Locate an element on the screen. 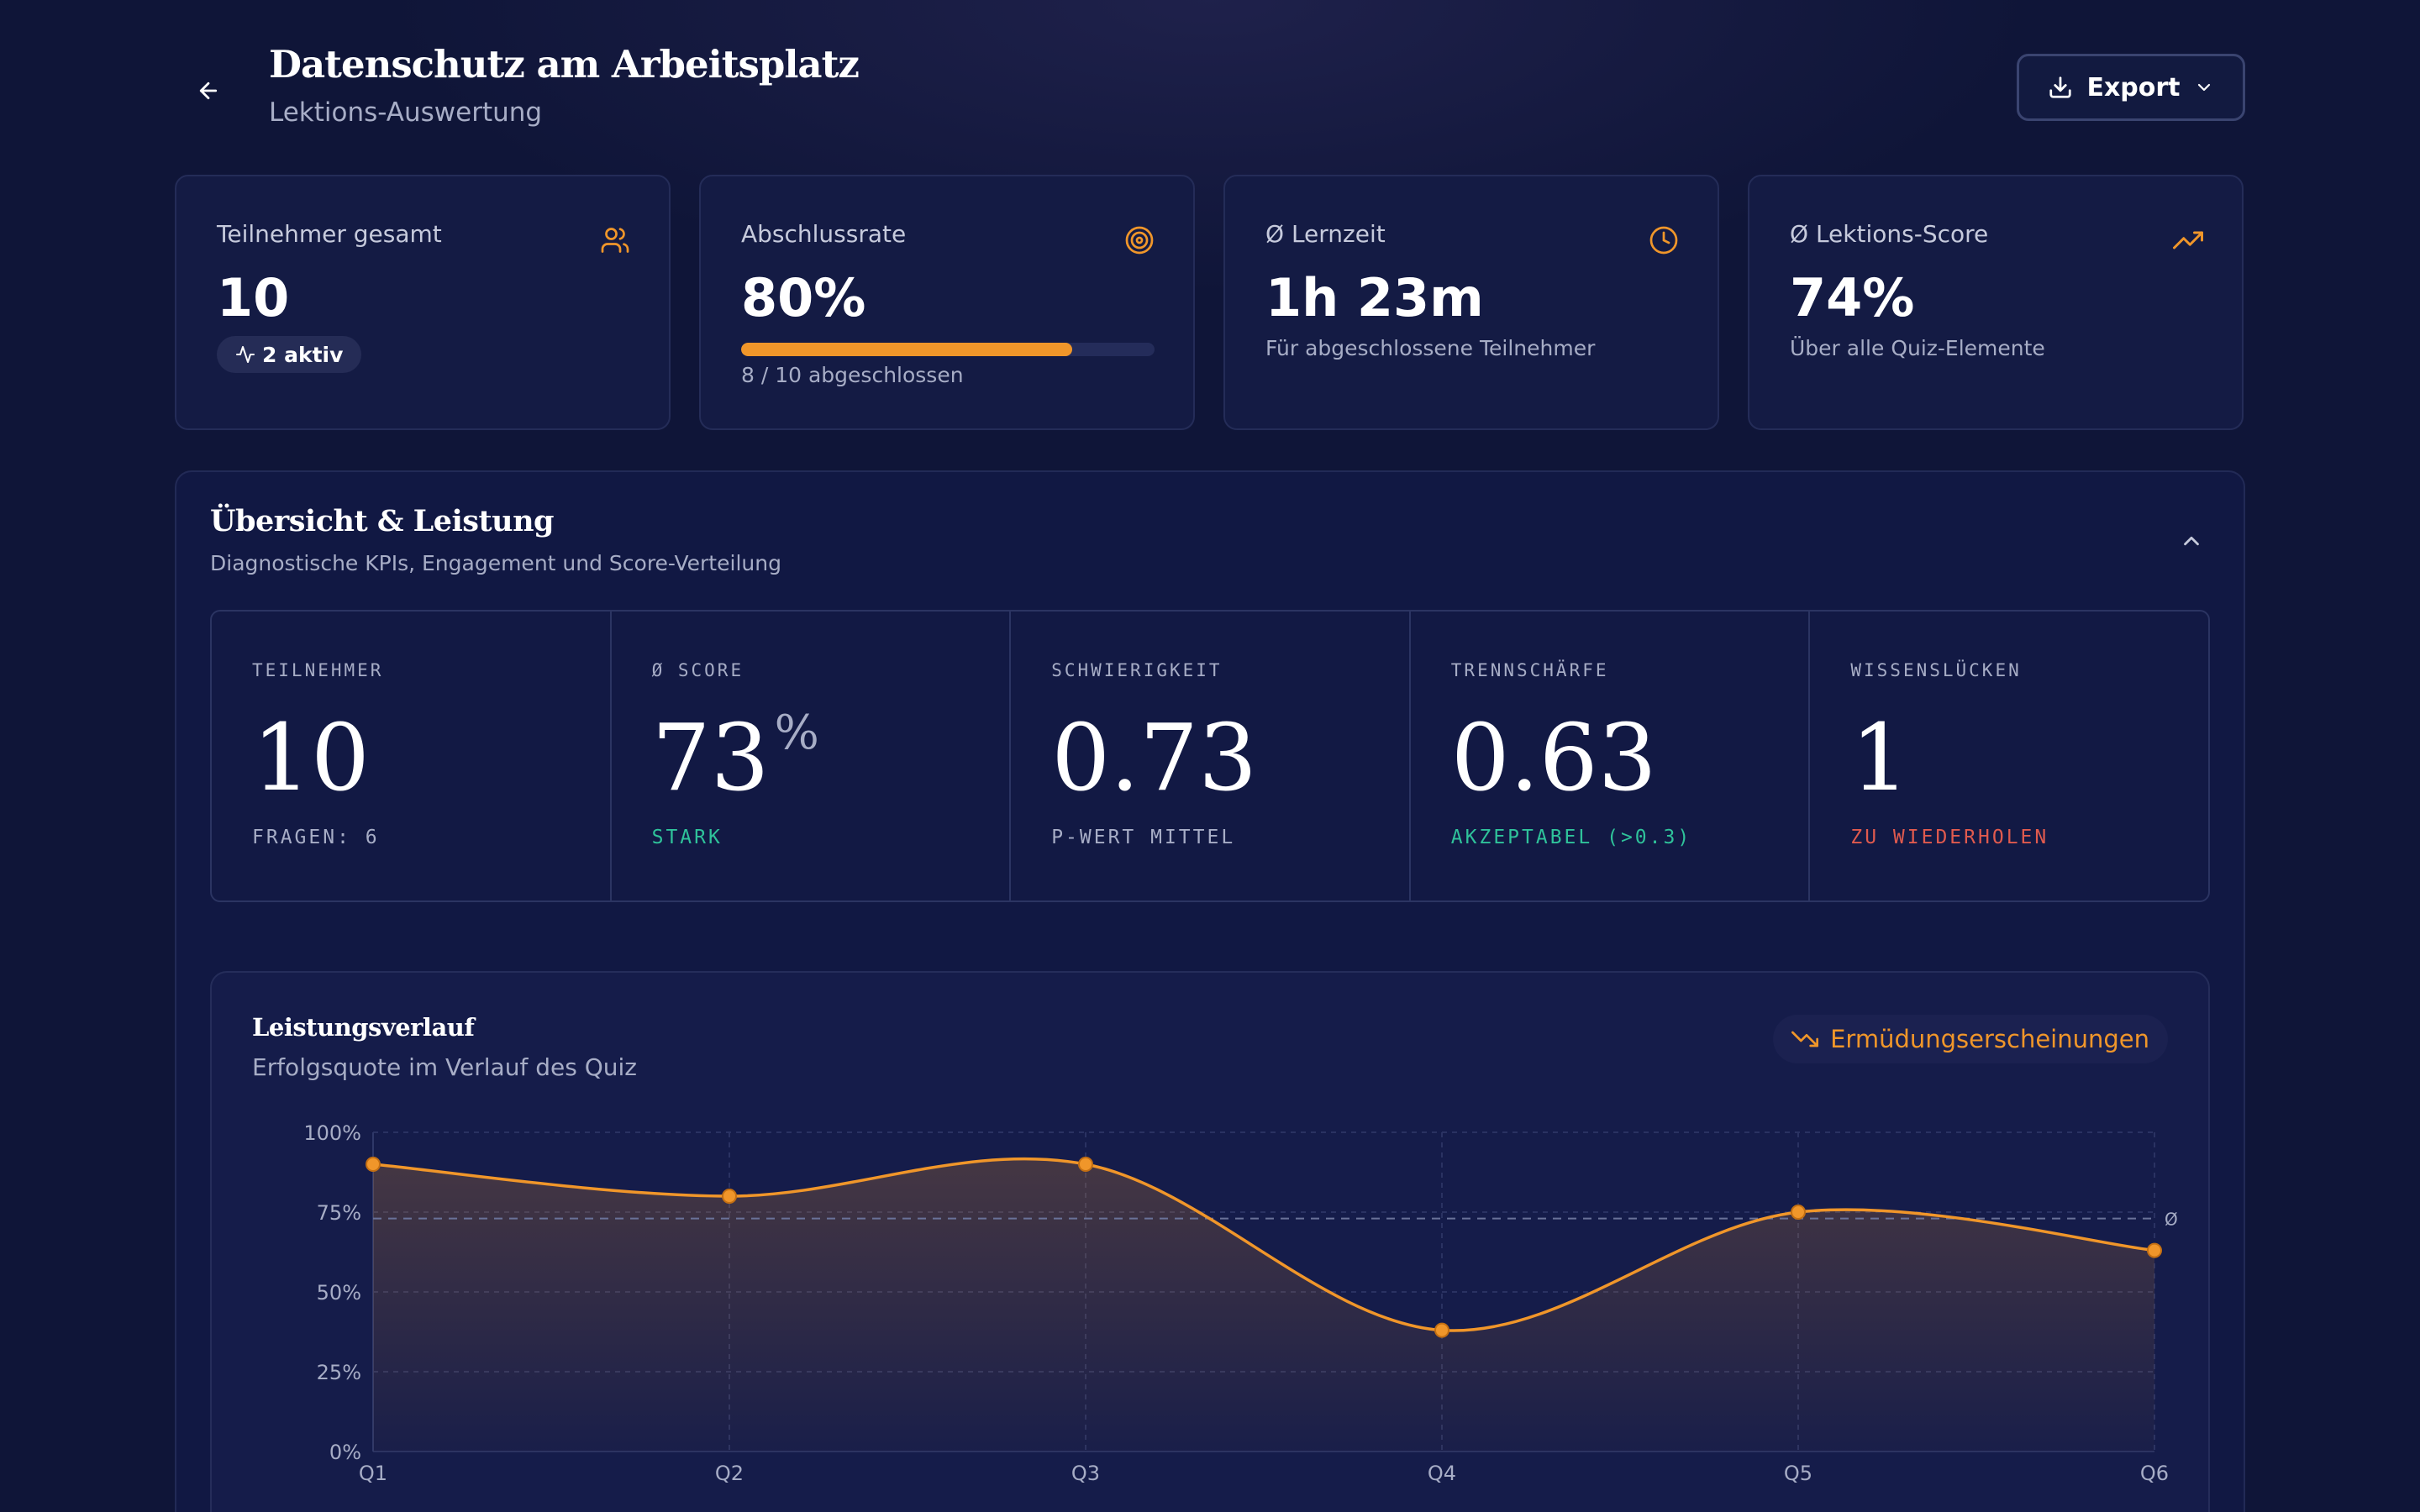 The height and width of the screenshot is (1512, 2420). active-badge: 2 aktiv is located at coordinates (289, 354).